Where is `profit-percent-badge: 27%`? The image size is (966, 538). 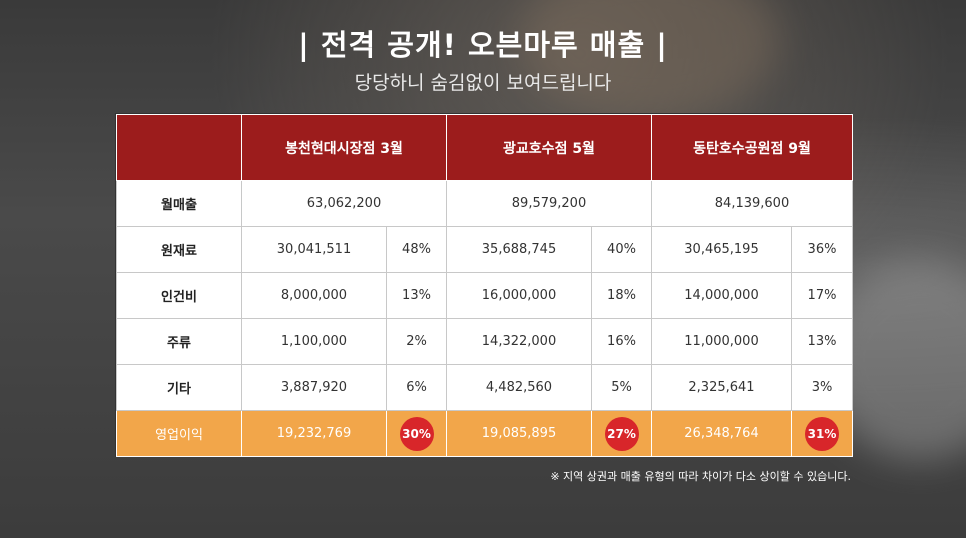 profit-percent-badge: 27% is located at coordinates (621, 433).